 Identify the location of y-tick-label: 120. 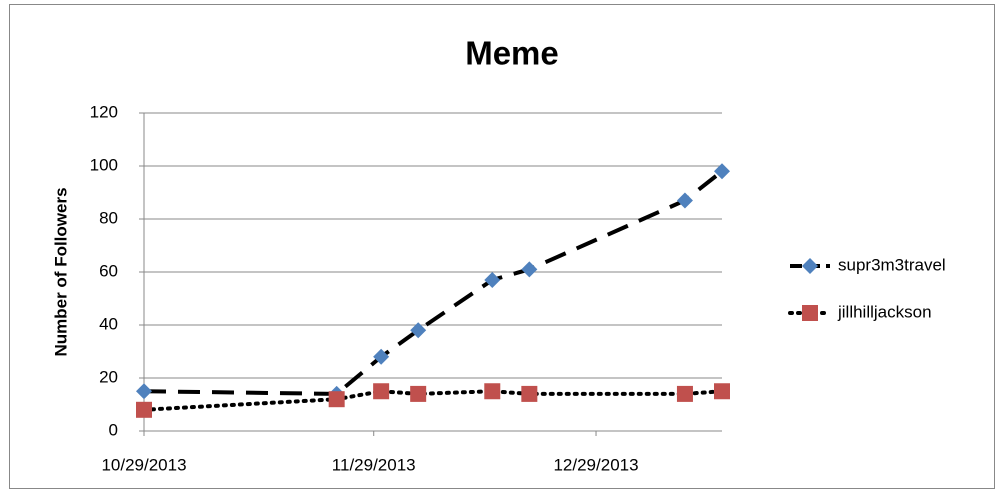
(104, 111).